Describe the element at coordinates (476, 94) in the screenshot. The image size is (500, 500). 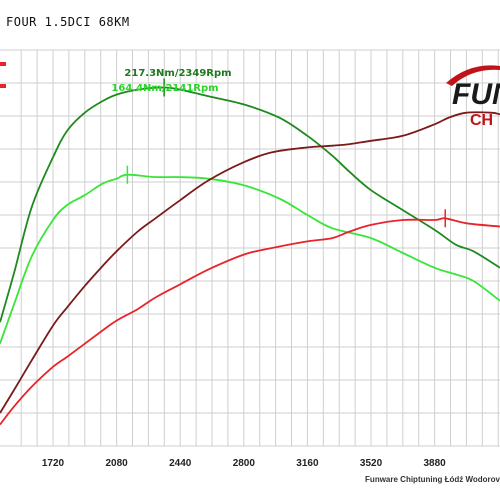
I see `logo-main-text: FUN` at that location.